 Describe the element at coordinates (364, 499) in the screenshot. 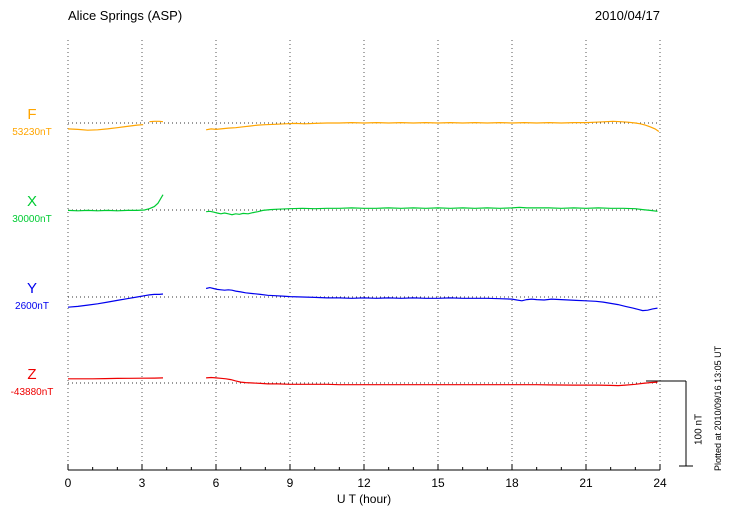

I see `x-axis-label: U T (hour)` at that location.